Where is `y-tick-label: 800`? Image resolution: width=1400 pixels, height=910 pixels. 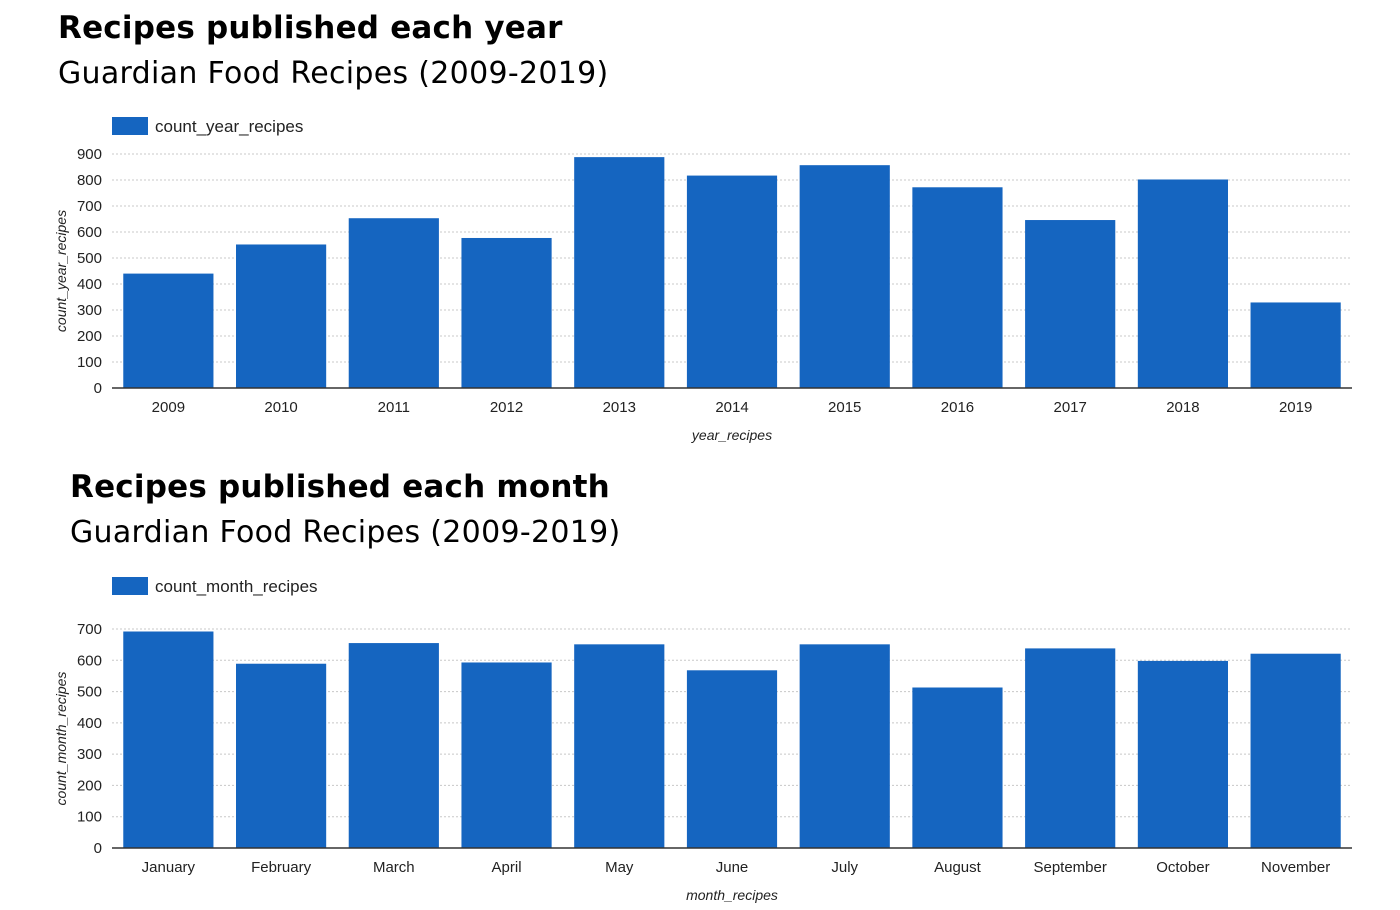 y-tick-label: 800 is located at coordinates (89, 180).